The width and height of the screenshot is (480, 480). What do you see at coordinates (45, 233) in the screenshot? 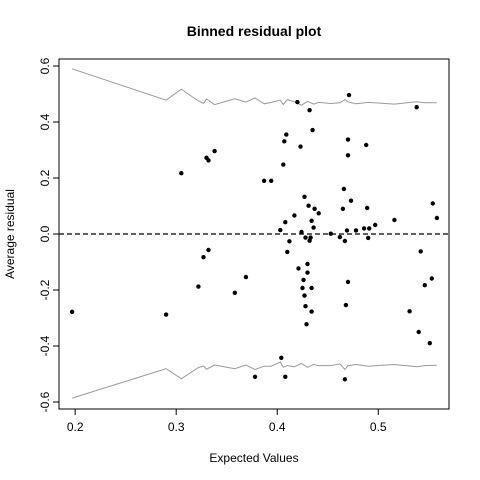
I see `y-tick-label: 0.0` at bounding box center [45, 233].